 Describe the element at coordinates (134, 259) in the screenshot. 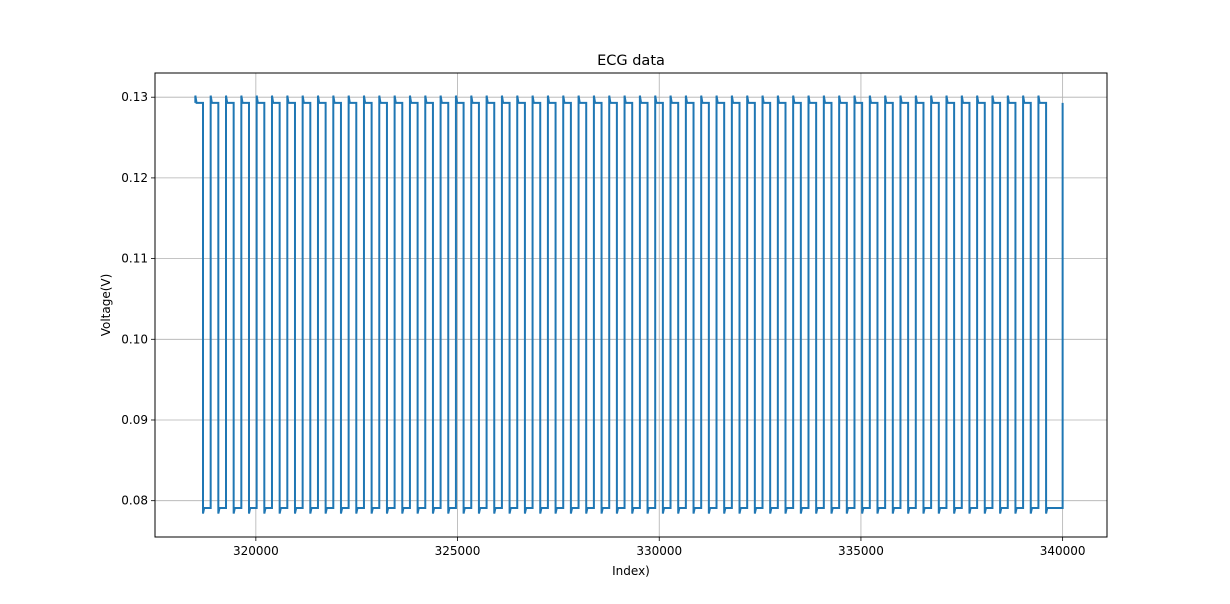

I see `y-tick-label: 0.11` at that location.